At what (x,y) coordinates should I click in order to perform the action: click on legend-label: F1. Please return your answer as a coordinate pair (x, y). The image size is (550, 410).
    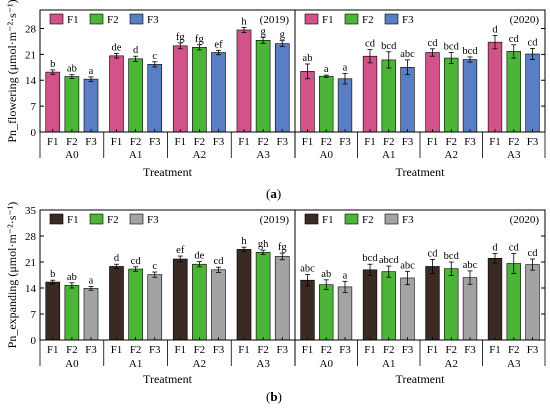
    Looking at the image, I should click on (73, 220).